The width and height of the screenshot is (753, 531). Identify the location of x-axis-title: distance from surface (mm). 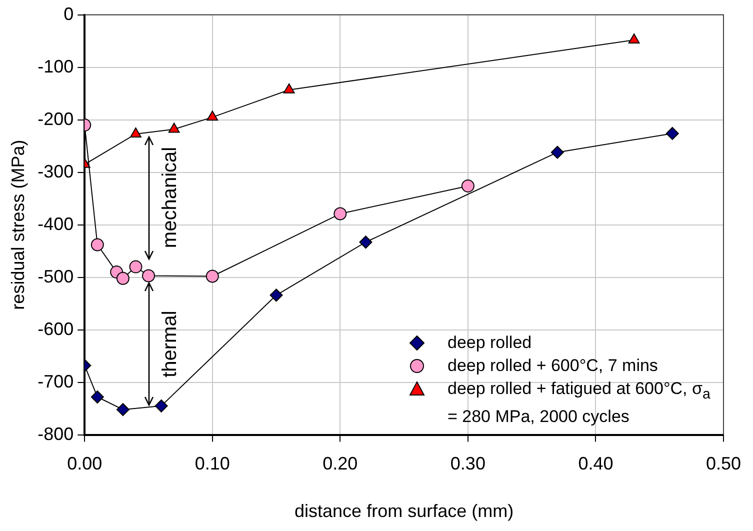
(404, 511).